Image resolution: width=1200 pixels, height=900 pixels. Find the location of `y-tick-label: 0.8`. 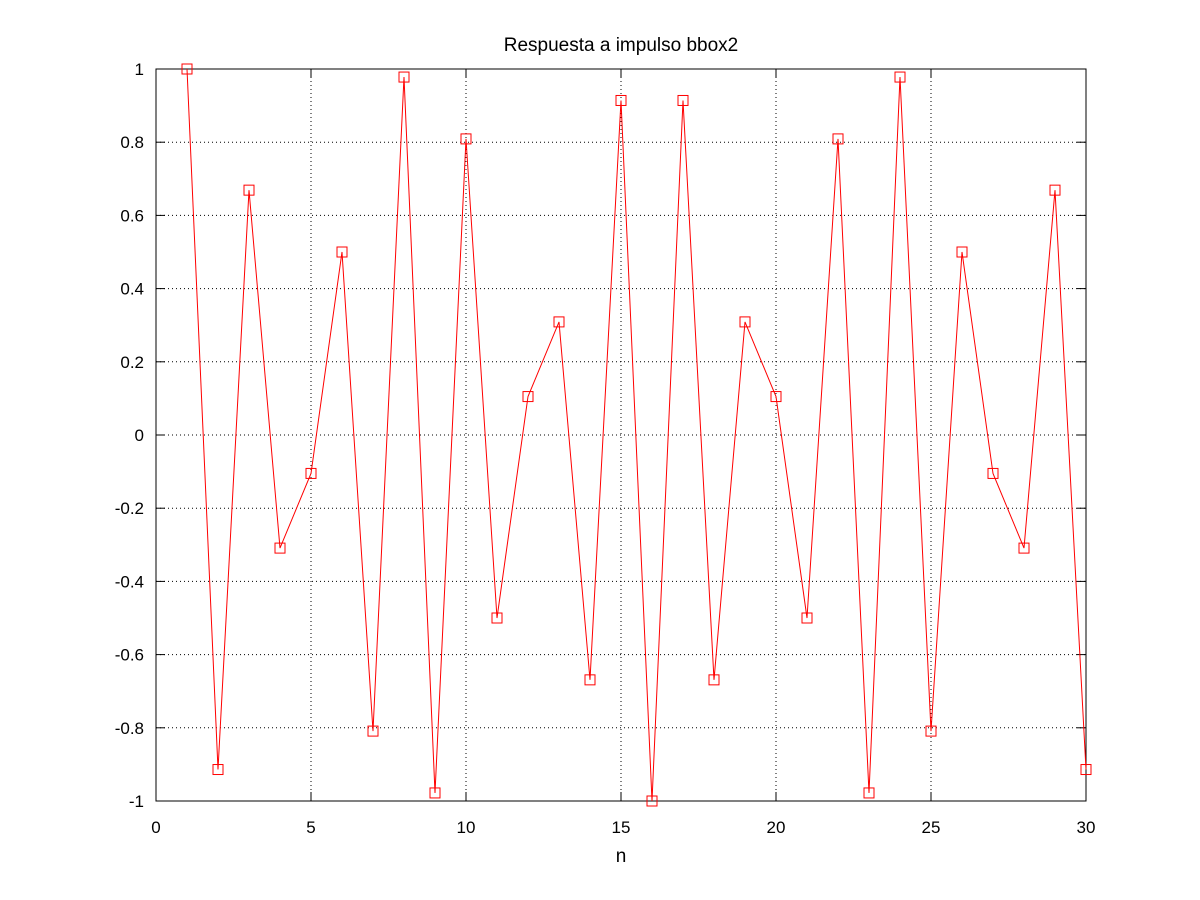

y-tick-label: 0.8 is located at coordinates (132, 142).